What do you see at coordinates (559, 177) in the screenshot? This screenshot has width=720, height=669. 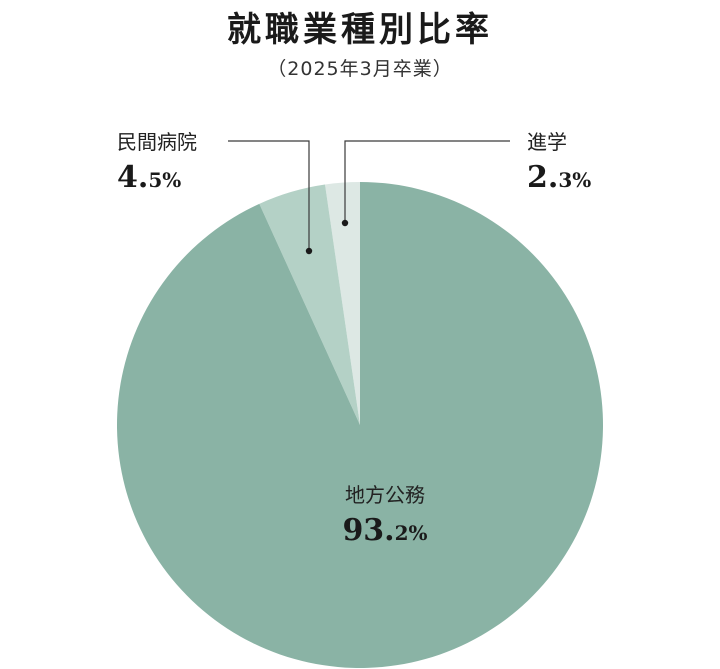 I see `slice-value-0: 2.3%` at bounding box center [559, 177].